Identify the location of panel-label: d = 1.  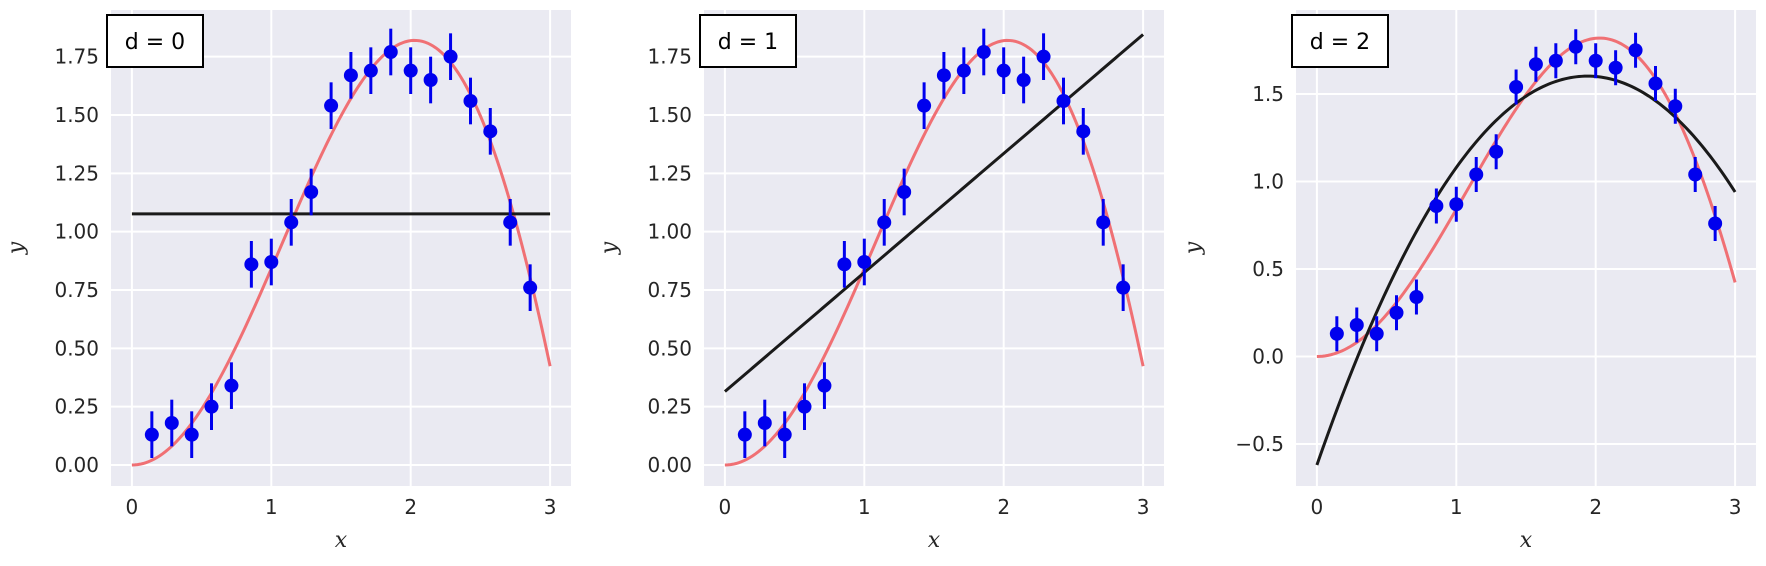
(748, 42).